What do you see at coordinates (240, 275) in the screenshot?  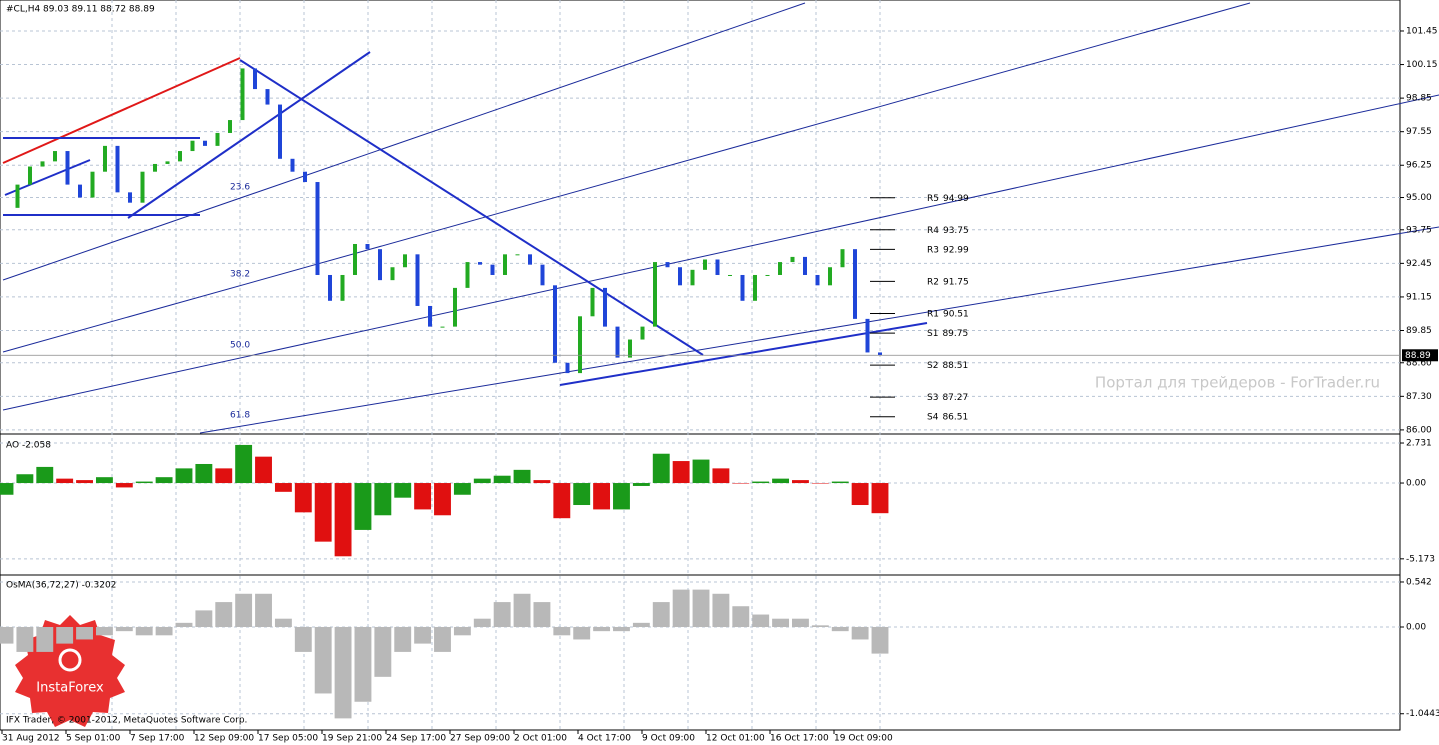 I see `fib-label: 38.2` at bounding box center [240, 275].